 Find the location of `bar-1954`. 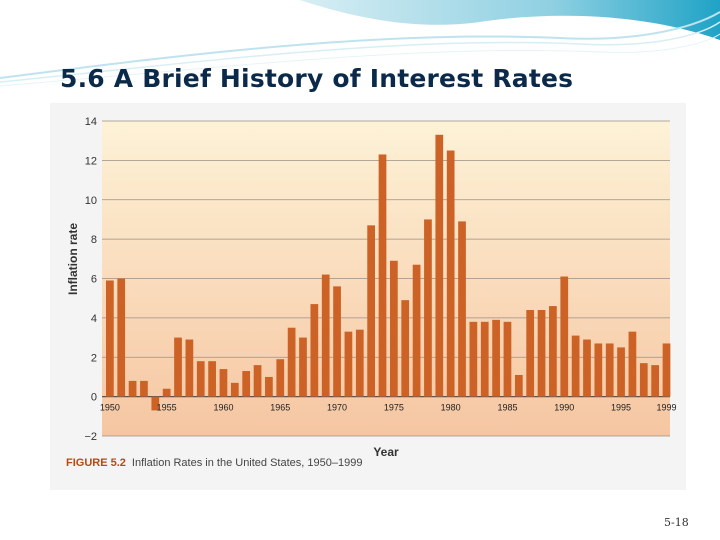

bar-1954 is located at coordinates (155, 403).